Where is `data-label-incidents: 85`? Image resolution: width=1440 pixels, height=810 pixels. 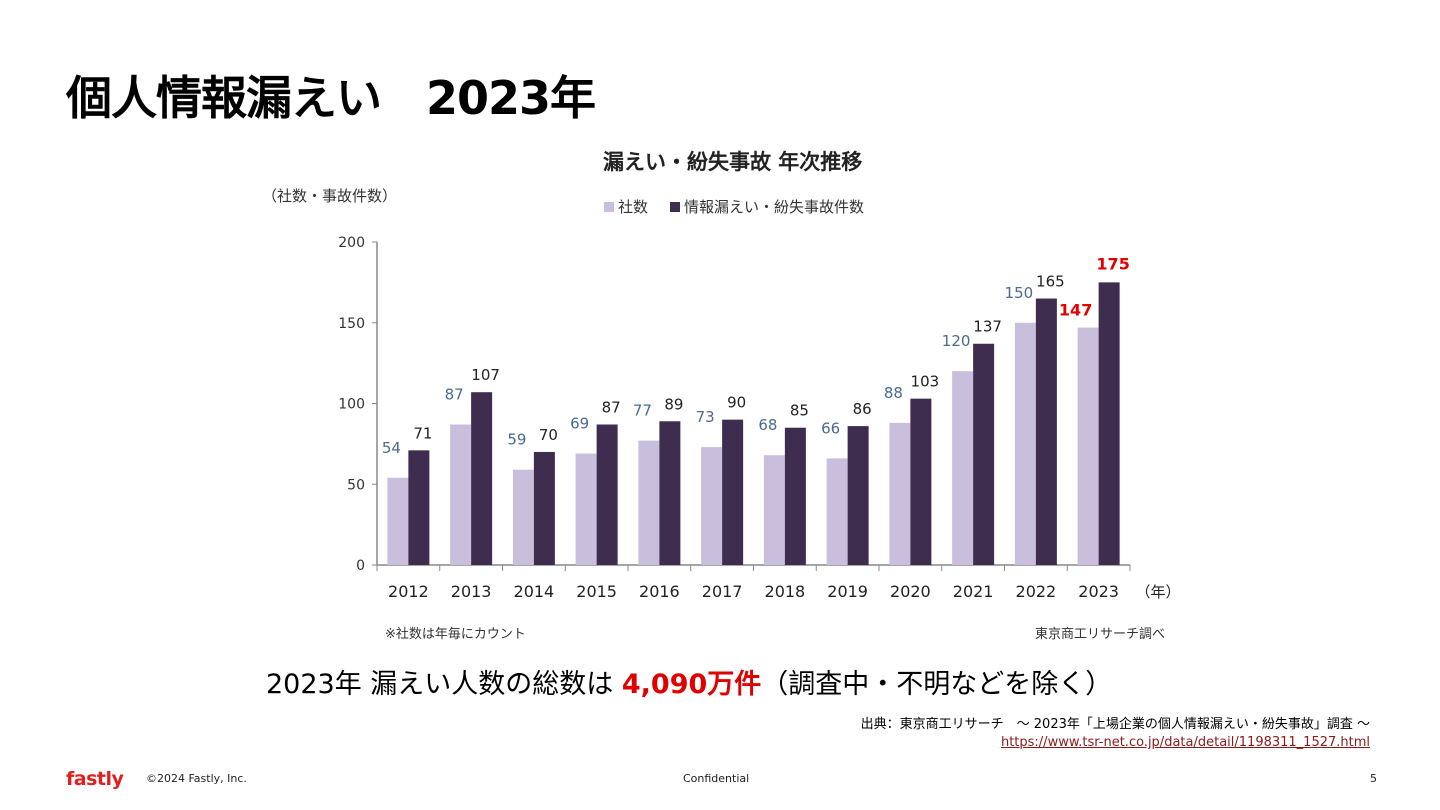
data-label-incidents: 85 is located at coordinates (799, 411).